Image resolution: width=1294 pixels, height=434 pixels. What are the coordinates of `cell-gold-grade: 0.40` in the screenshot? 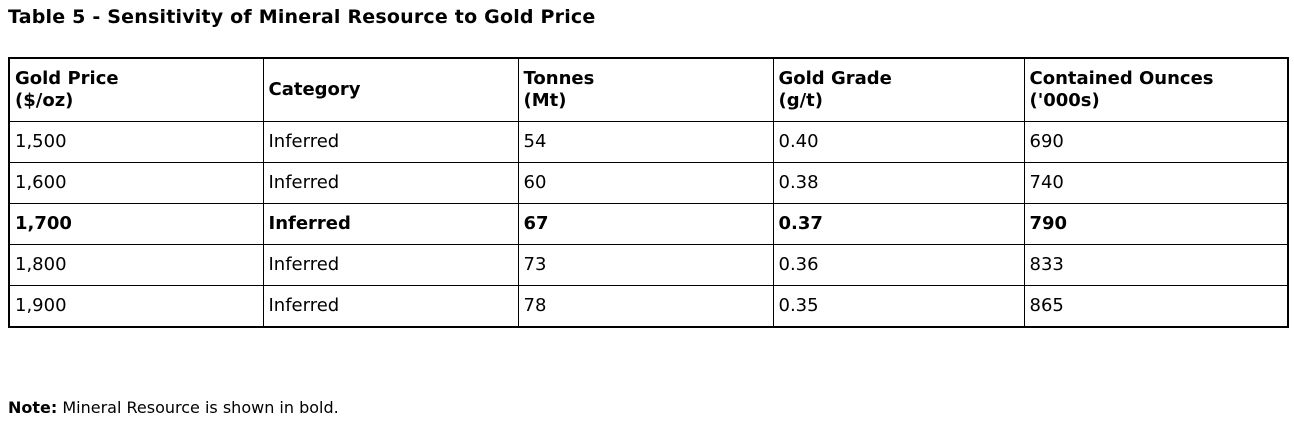 It's located at (898, 142).